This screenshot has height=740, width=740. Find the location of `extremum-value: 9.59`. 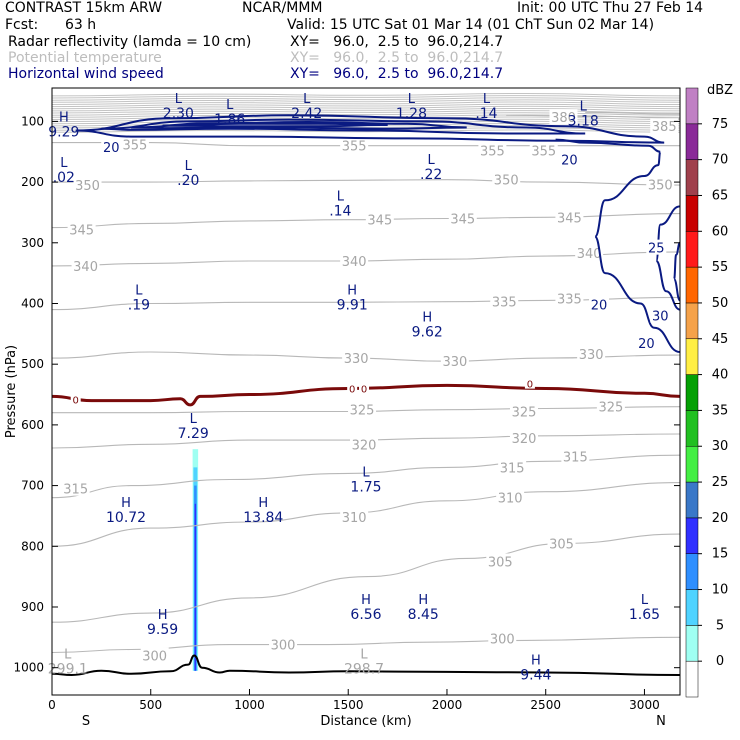

extremum-value: 9.59 is located at coordinates (162, 630).